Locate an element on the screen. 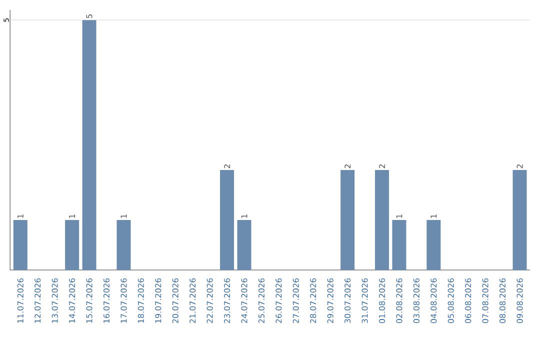  x-tick-label: 17.07.2026 is located at coordinates (123, 300).